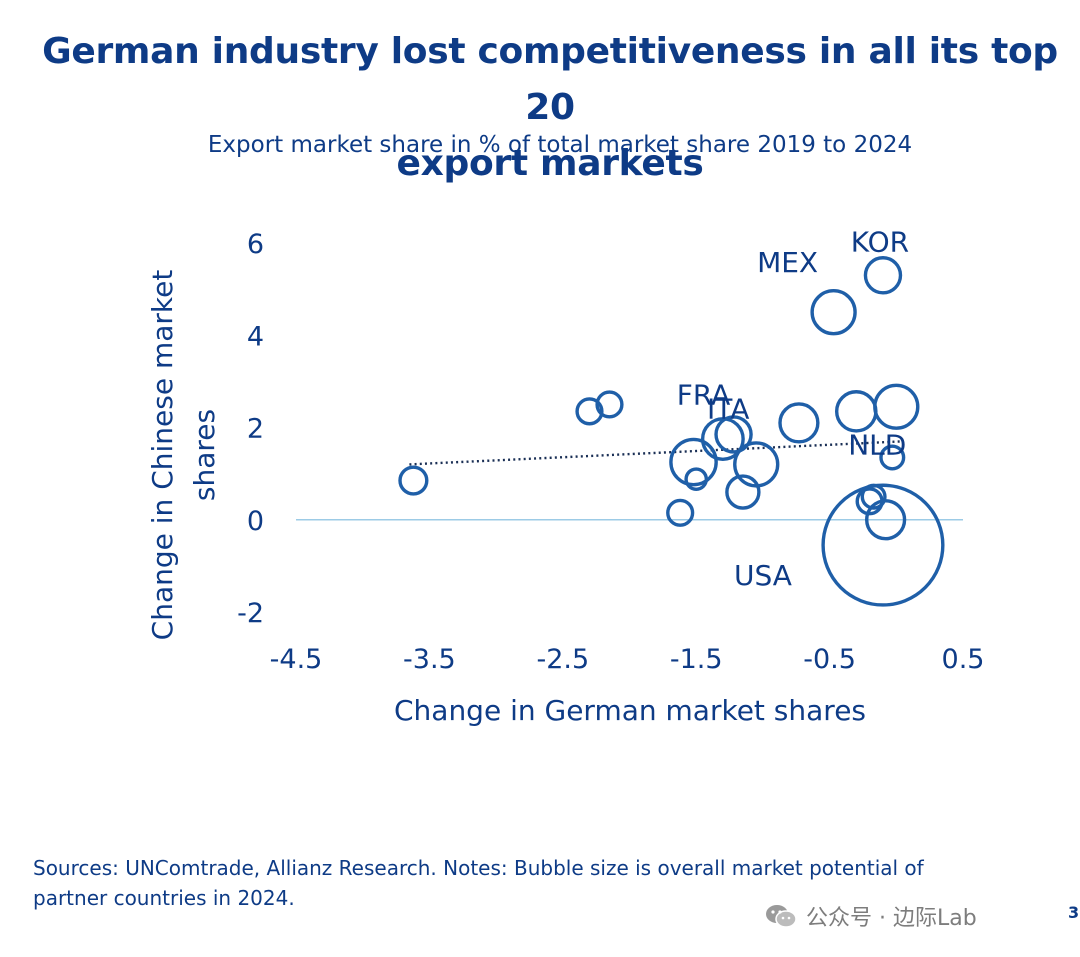 The width and height of the screenshot is (1080, 957). Describe the element at coordinates (877, 444) in the screenshot. I see `data-label-nld: NLD` at that location.